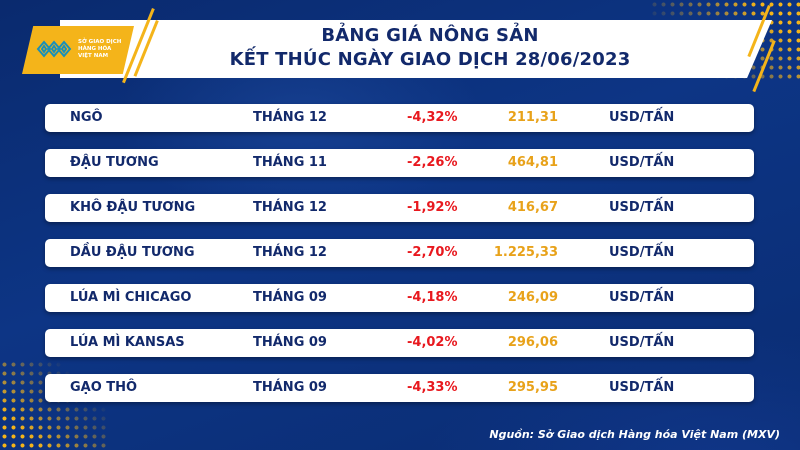 The width and height of the screenshot is (800, 450). What do you see at coordinates (432, 162) in the screenshot?
I see `price-change: -2,26%` at bounding box center [432, 162].